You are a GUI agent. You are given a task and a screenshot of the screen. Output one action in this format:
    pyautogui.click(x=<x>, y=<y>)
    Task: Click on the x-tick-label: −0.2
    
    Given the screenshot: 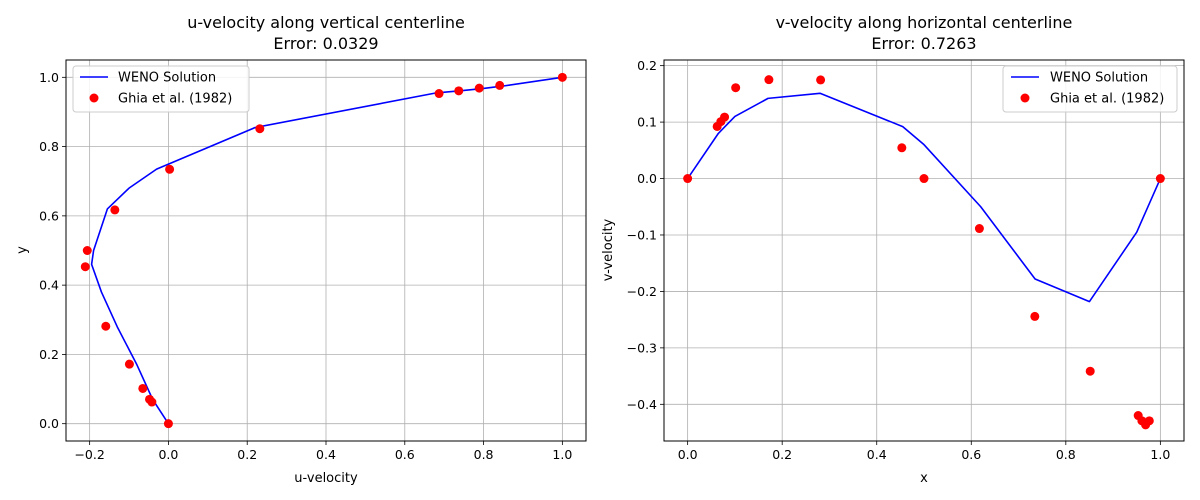 What is the action you would take?
    pyautogui.click(x=89, y=454)
    